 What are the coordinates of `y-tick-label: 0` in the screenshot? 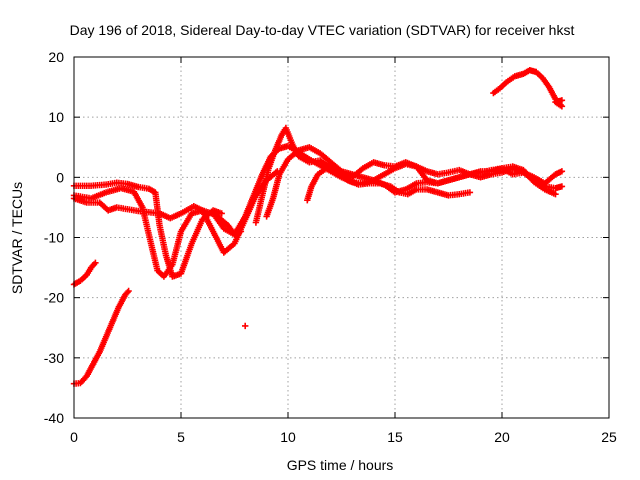 It's located at (60, 177).